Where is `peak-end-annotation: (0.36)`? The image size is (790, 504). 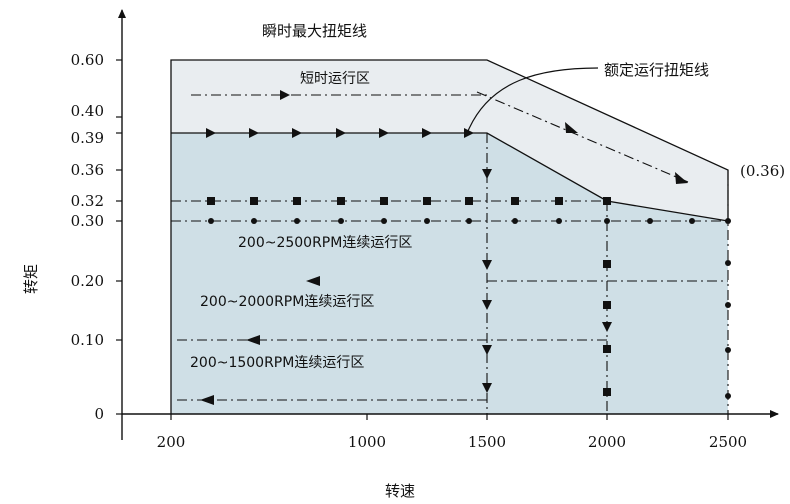
peak-end-annotation: (0.36) is located at coordinates (762, 171).